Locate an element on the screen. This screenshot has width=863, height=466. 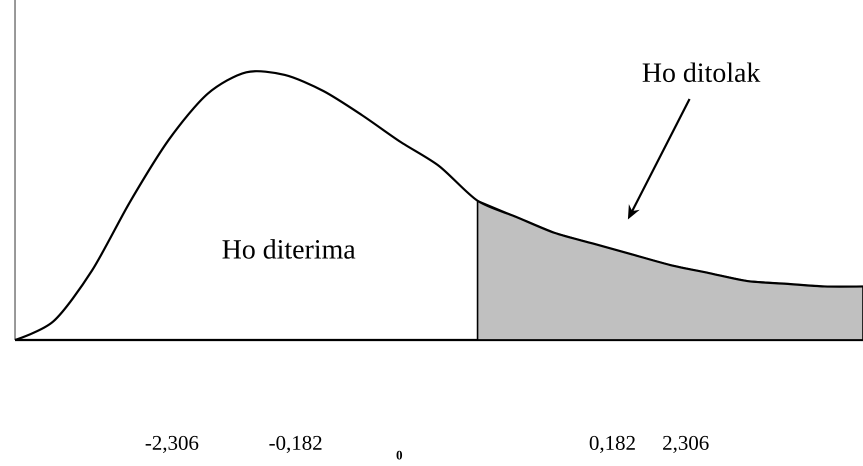
text: 0,182 is located at coordinates (612, 444).